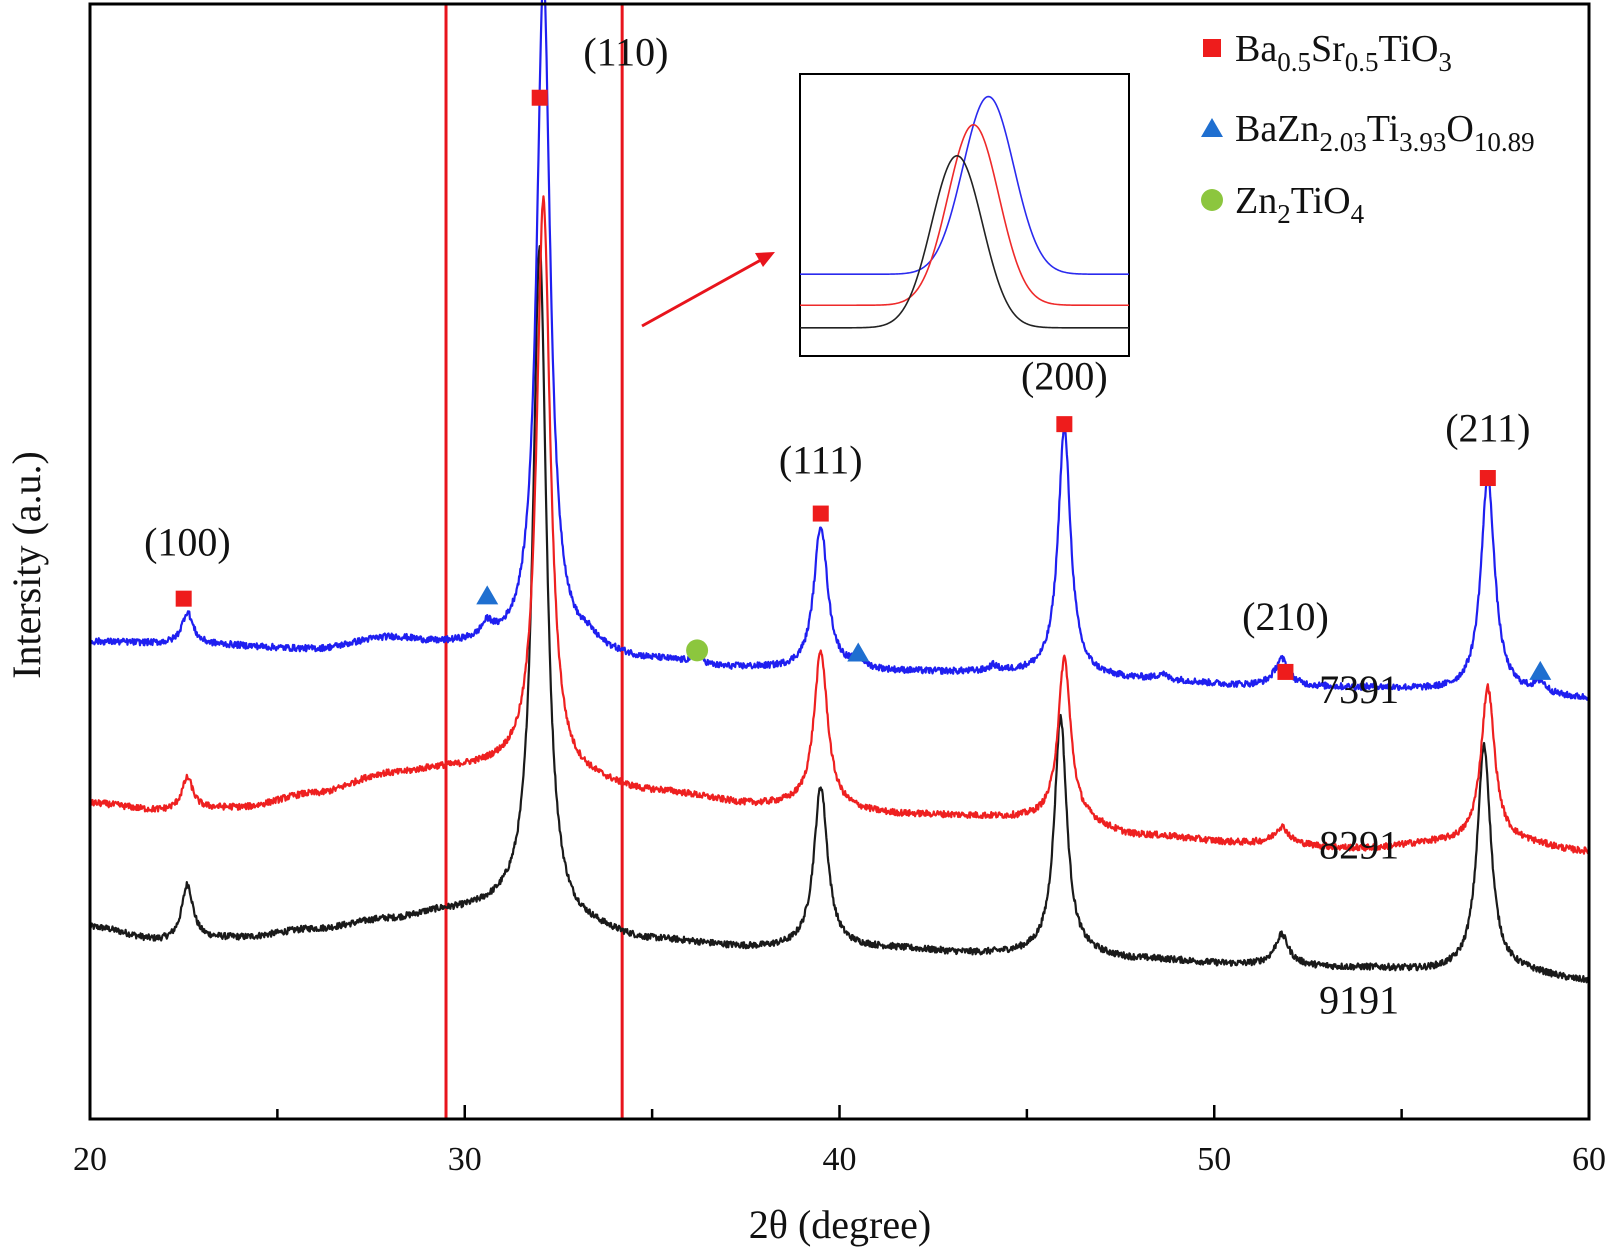 The image size is (1614, 1251). Describe the element at coordinates (1359, 844) in the screenshot. I see `sample-label-8291: 8291` at that location.